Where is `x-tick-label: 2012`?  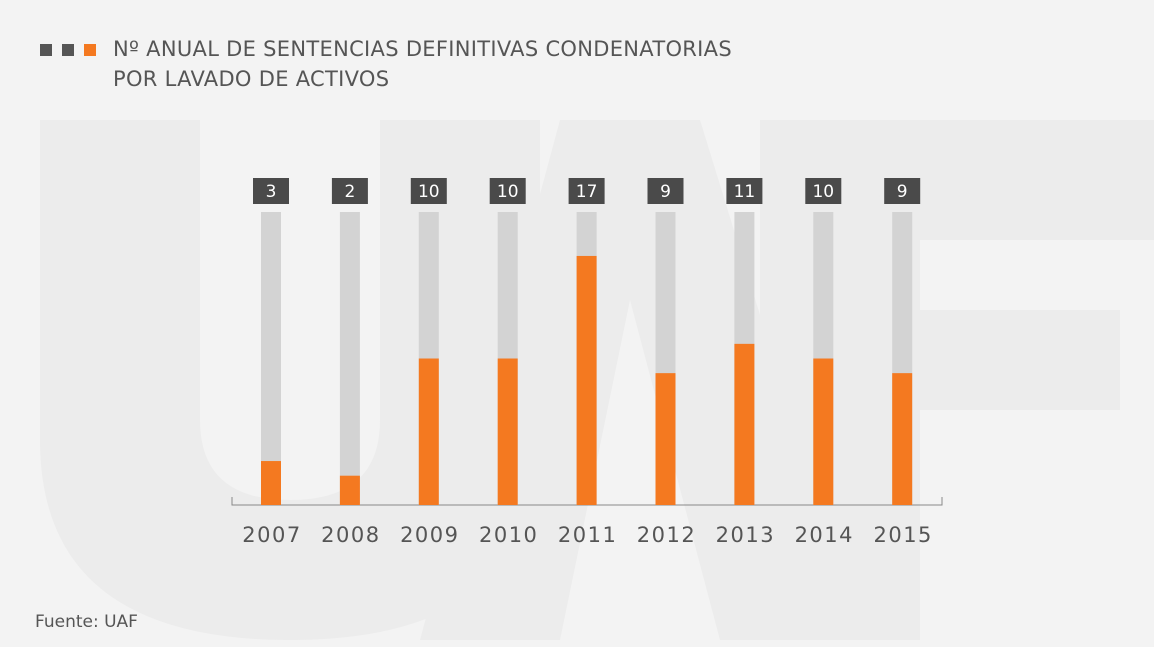
x-tick-label: 2012 is located at coordinates (666, 535).